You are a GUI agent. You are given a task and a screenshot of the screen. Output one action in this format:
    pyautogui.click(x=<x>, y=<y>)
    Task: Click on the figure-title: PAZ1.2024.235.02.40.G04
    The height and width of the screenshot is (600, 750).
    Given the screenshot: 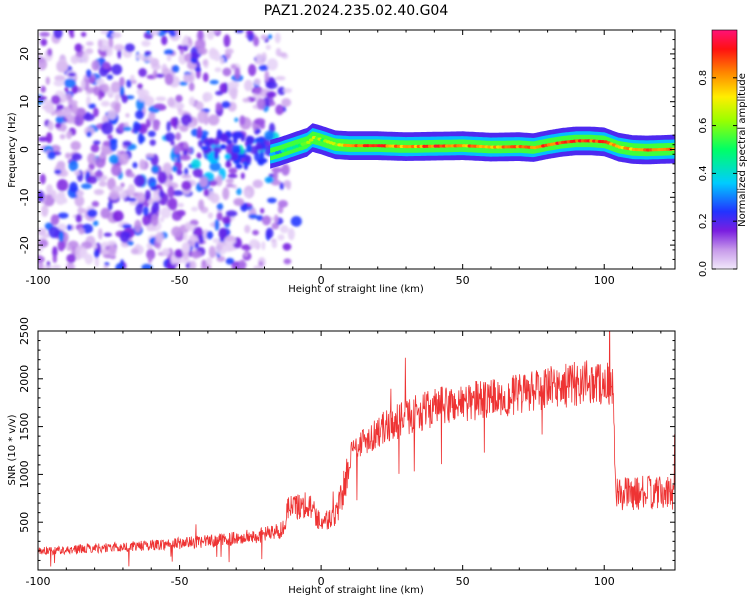 What is the action you would take?
    pyautogui.click(x=356, y=11)
    